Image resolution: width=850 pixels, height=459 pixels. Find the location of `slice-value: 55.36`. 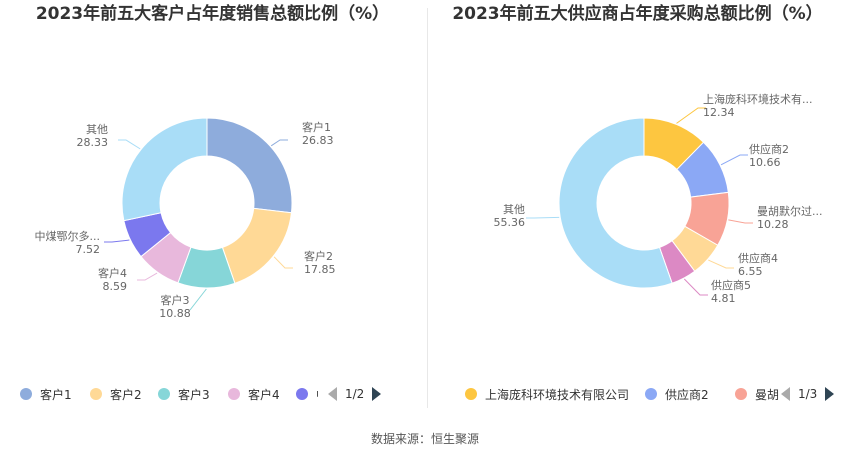

slice-value: 55.36 is located at coordinates (510, 222).